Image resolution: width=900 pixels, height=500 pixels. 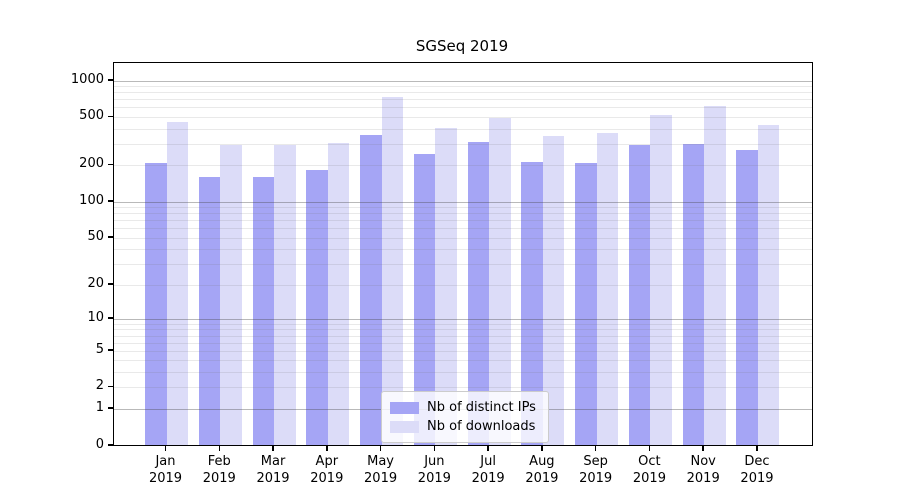 I want to click on bar-downloads-may, so click(x=392, y=270).